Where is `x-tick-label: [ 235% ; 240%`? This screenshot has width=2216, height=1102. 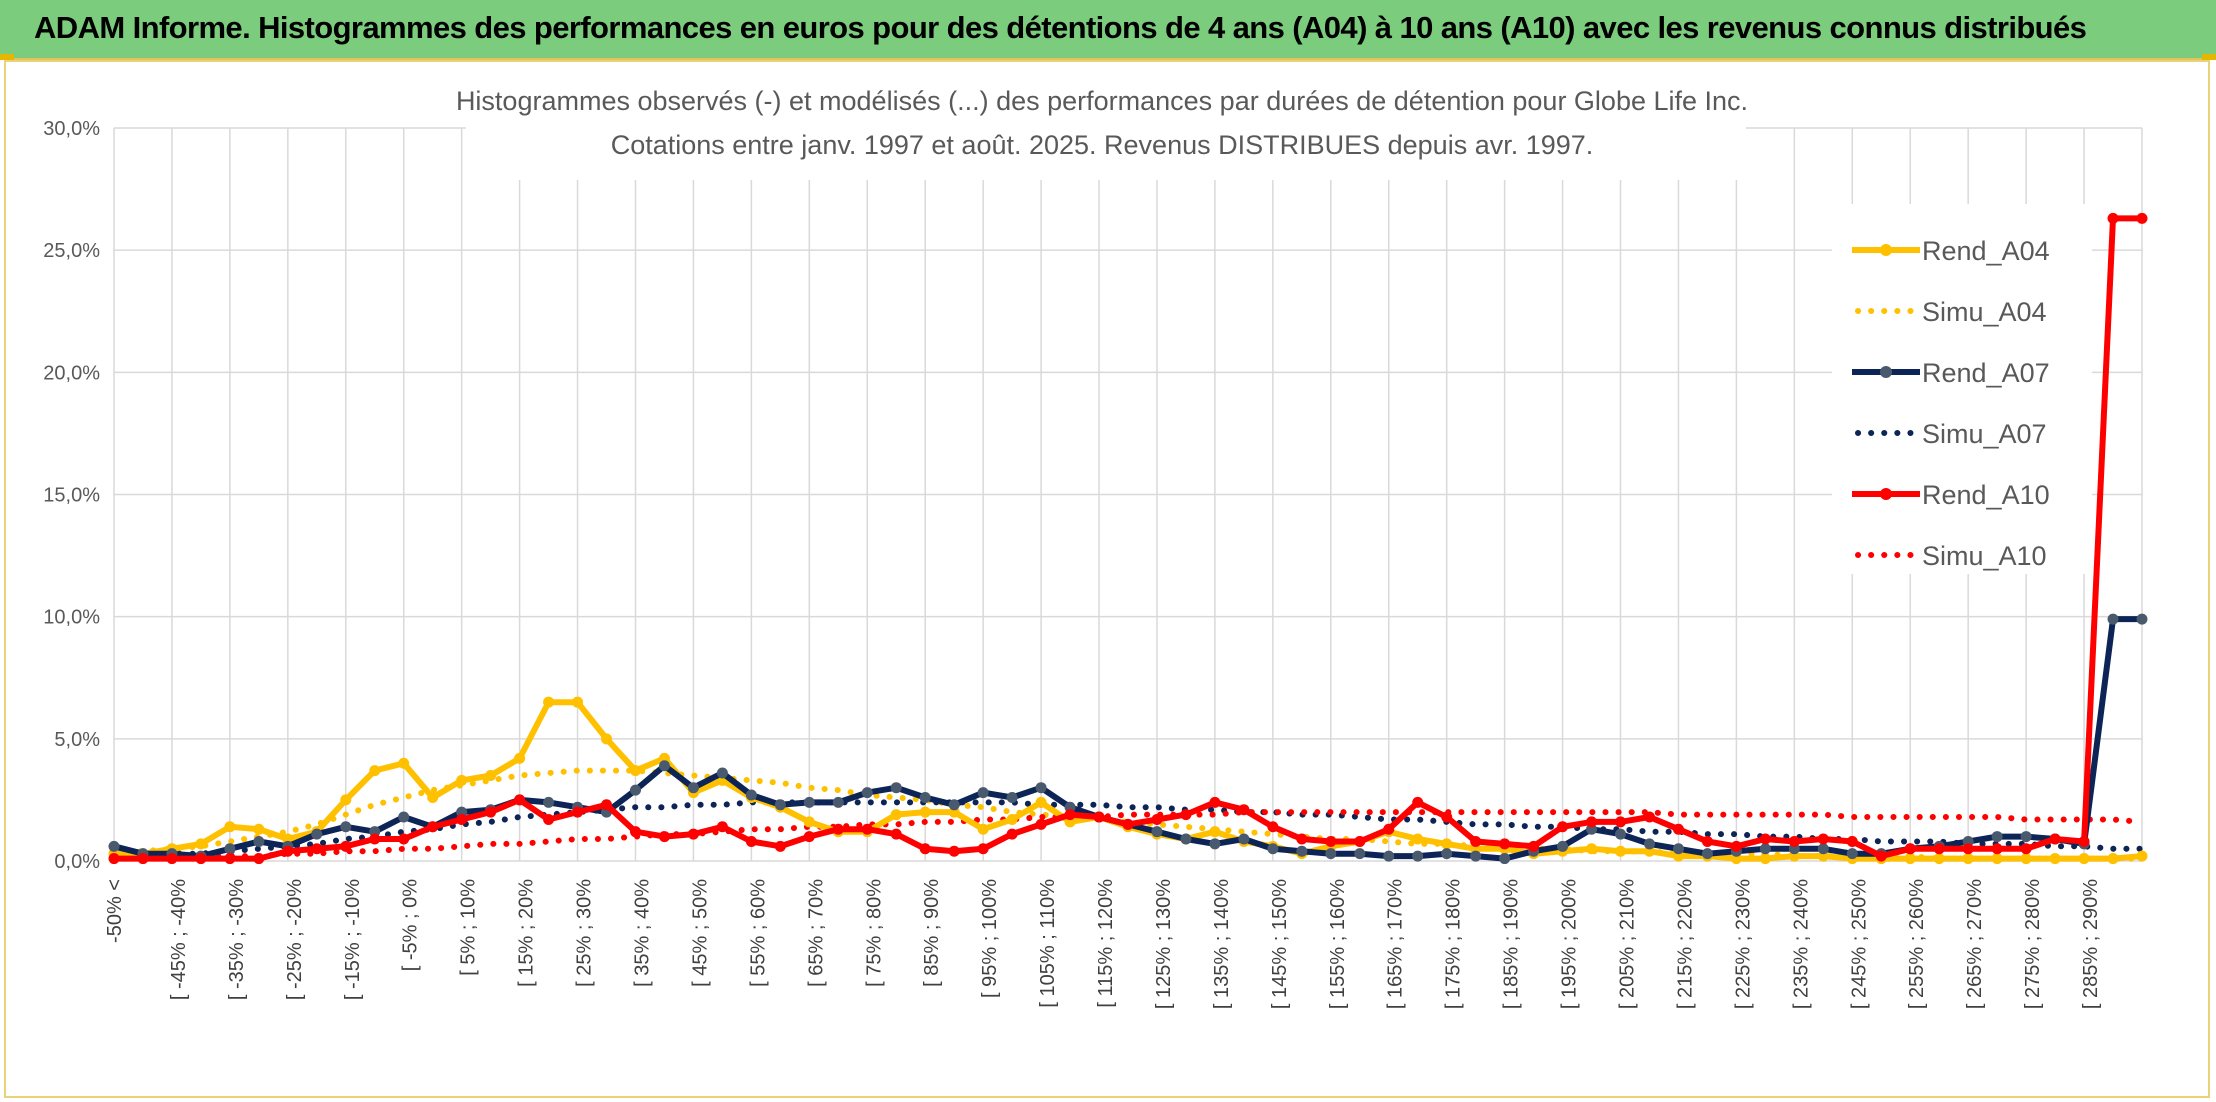 x-tick-label: [ 235% ; 240% is located at coordinates (1801, 944).